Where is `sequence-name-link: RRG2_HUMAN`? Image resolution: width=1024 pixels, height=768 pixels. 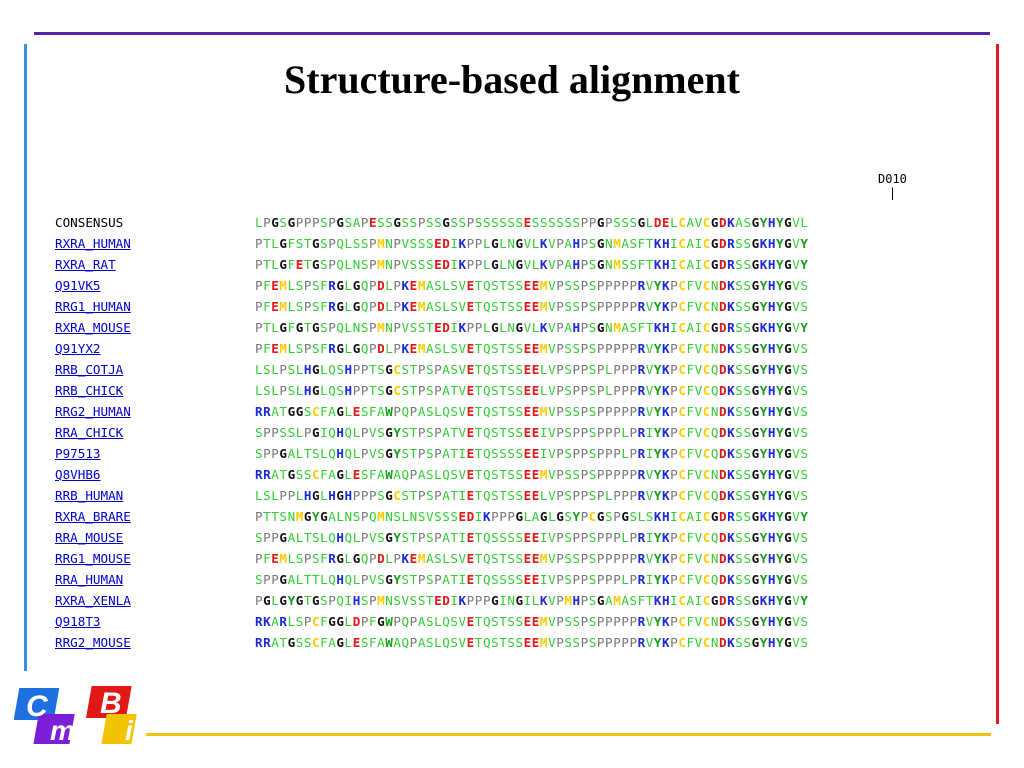 sequence-name-link: RRG2_HUMAN is located at coordinates (93, 411).